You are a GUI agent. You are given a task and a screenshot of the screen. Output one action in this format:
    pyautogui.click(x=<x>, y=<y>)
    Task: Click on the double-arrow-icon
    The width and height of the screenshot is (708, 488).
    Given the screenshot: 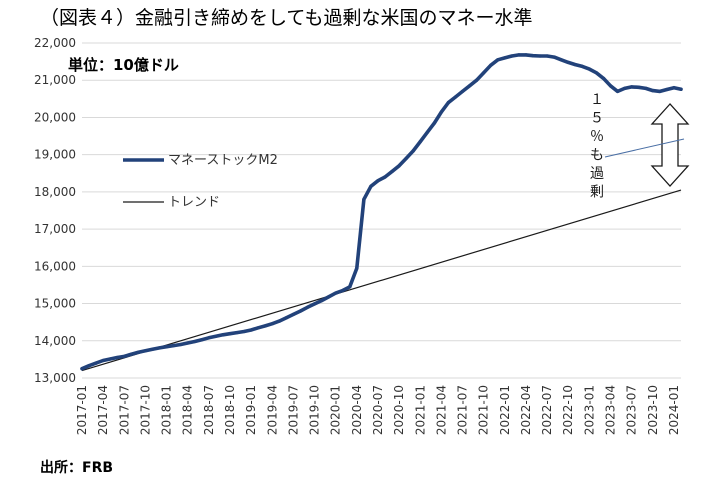 What is the action you would take?
    pyautogui.click(x=670, y=145)
    